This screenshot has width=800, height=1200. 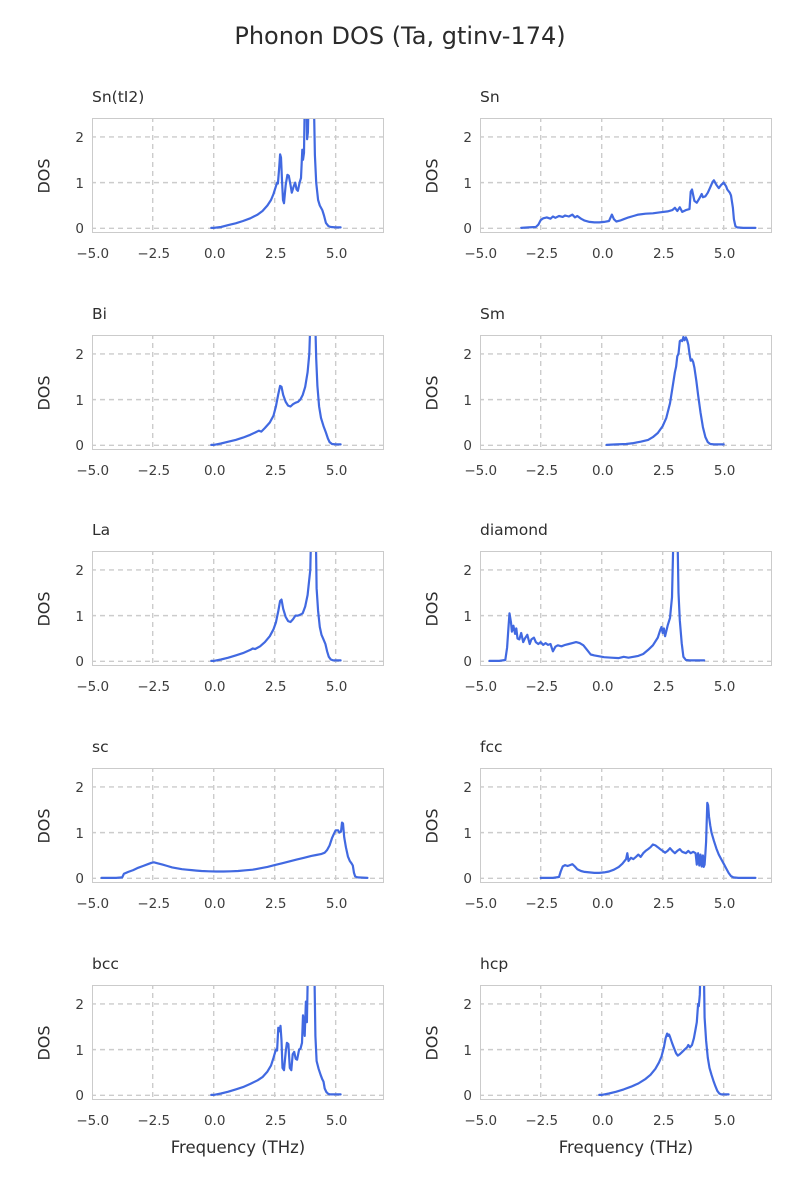 I want to click on subplot-cell: fcc DOS 0 1 2 −5.0 −2.5 0.0 2.5 5.0, so click(x=600, y=841).